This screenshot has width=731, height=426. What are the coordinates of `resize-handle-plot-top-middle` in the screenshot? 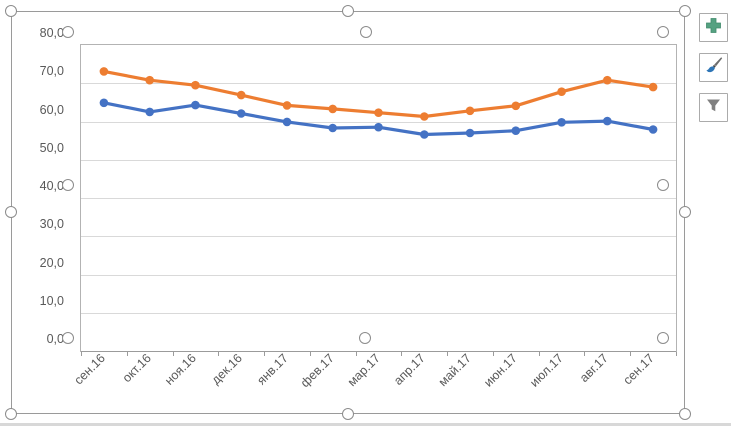 It's located at (366, 32).